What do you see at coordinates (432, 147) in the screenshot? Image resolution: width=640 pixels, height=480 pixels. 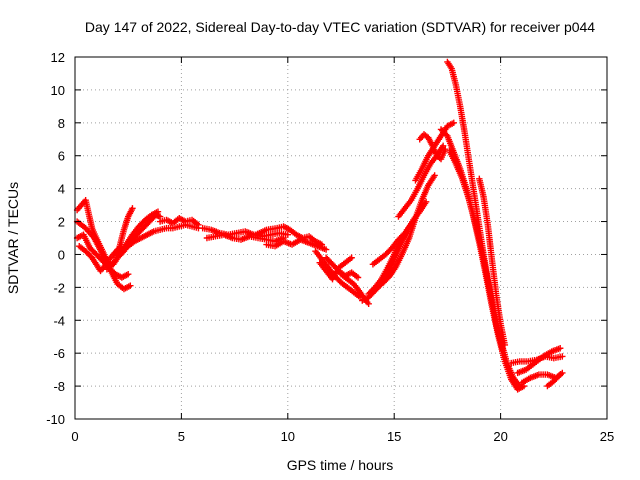 I see `series-track-w` at bounding box center [432, 147].